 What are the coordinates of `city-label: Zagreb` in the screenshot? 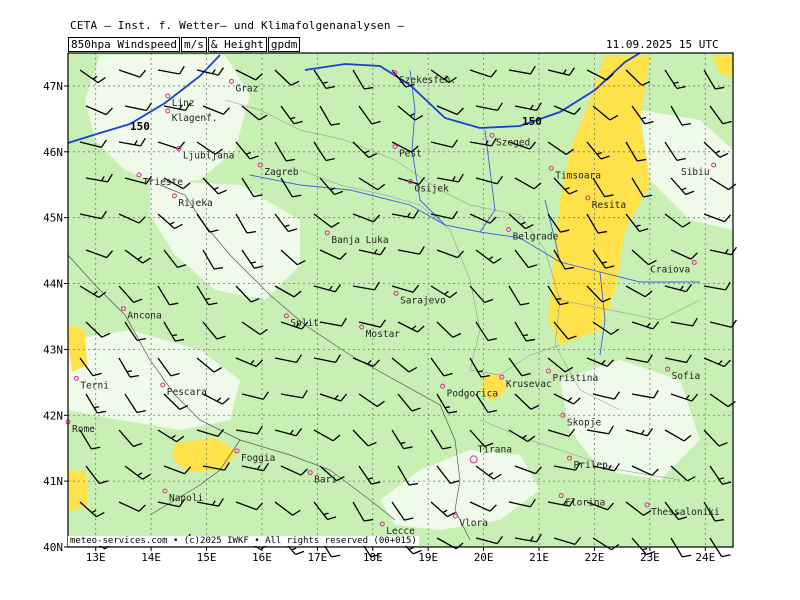 It's located at (281, 172).